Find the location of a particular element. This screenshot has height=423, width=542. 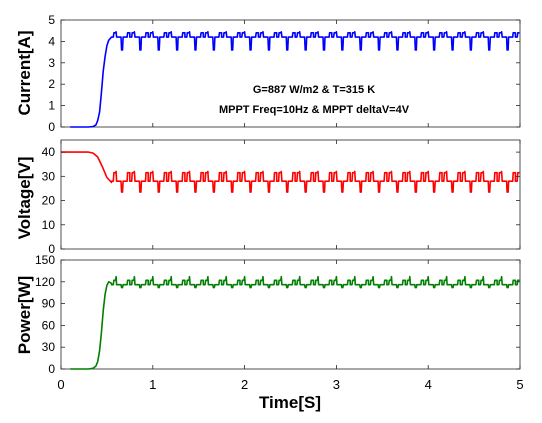

current-ytick-label: 1 is located at coordinates (51, 106).